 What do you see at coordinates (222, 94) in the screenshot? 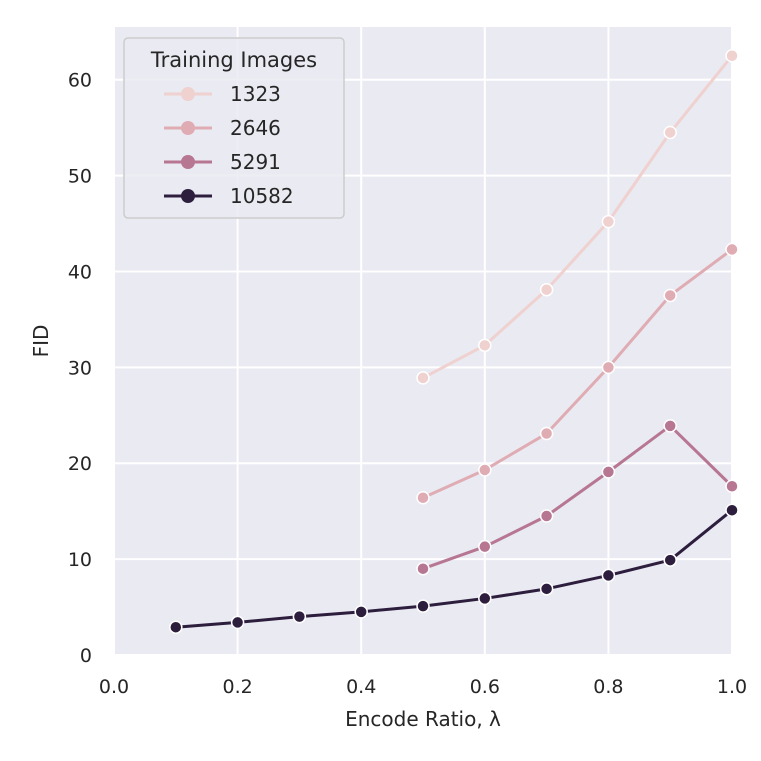
I see `legend-item: 1323` at bounding box center [222, 94].